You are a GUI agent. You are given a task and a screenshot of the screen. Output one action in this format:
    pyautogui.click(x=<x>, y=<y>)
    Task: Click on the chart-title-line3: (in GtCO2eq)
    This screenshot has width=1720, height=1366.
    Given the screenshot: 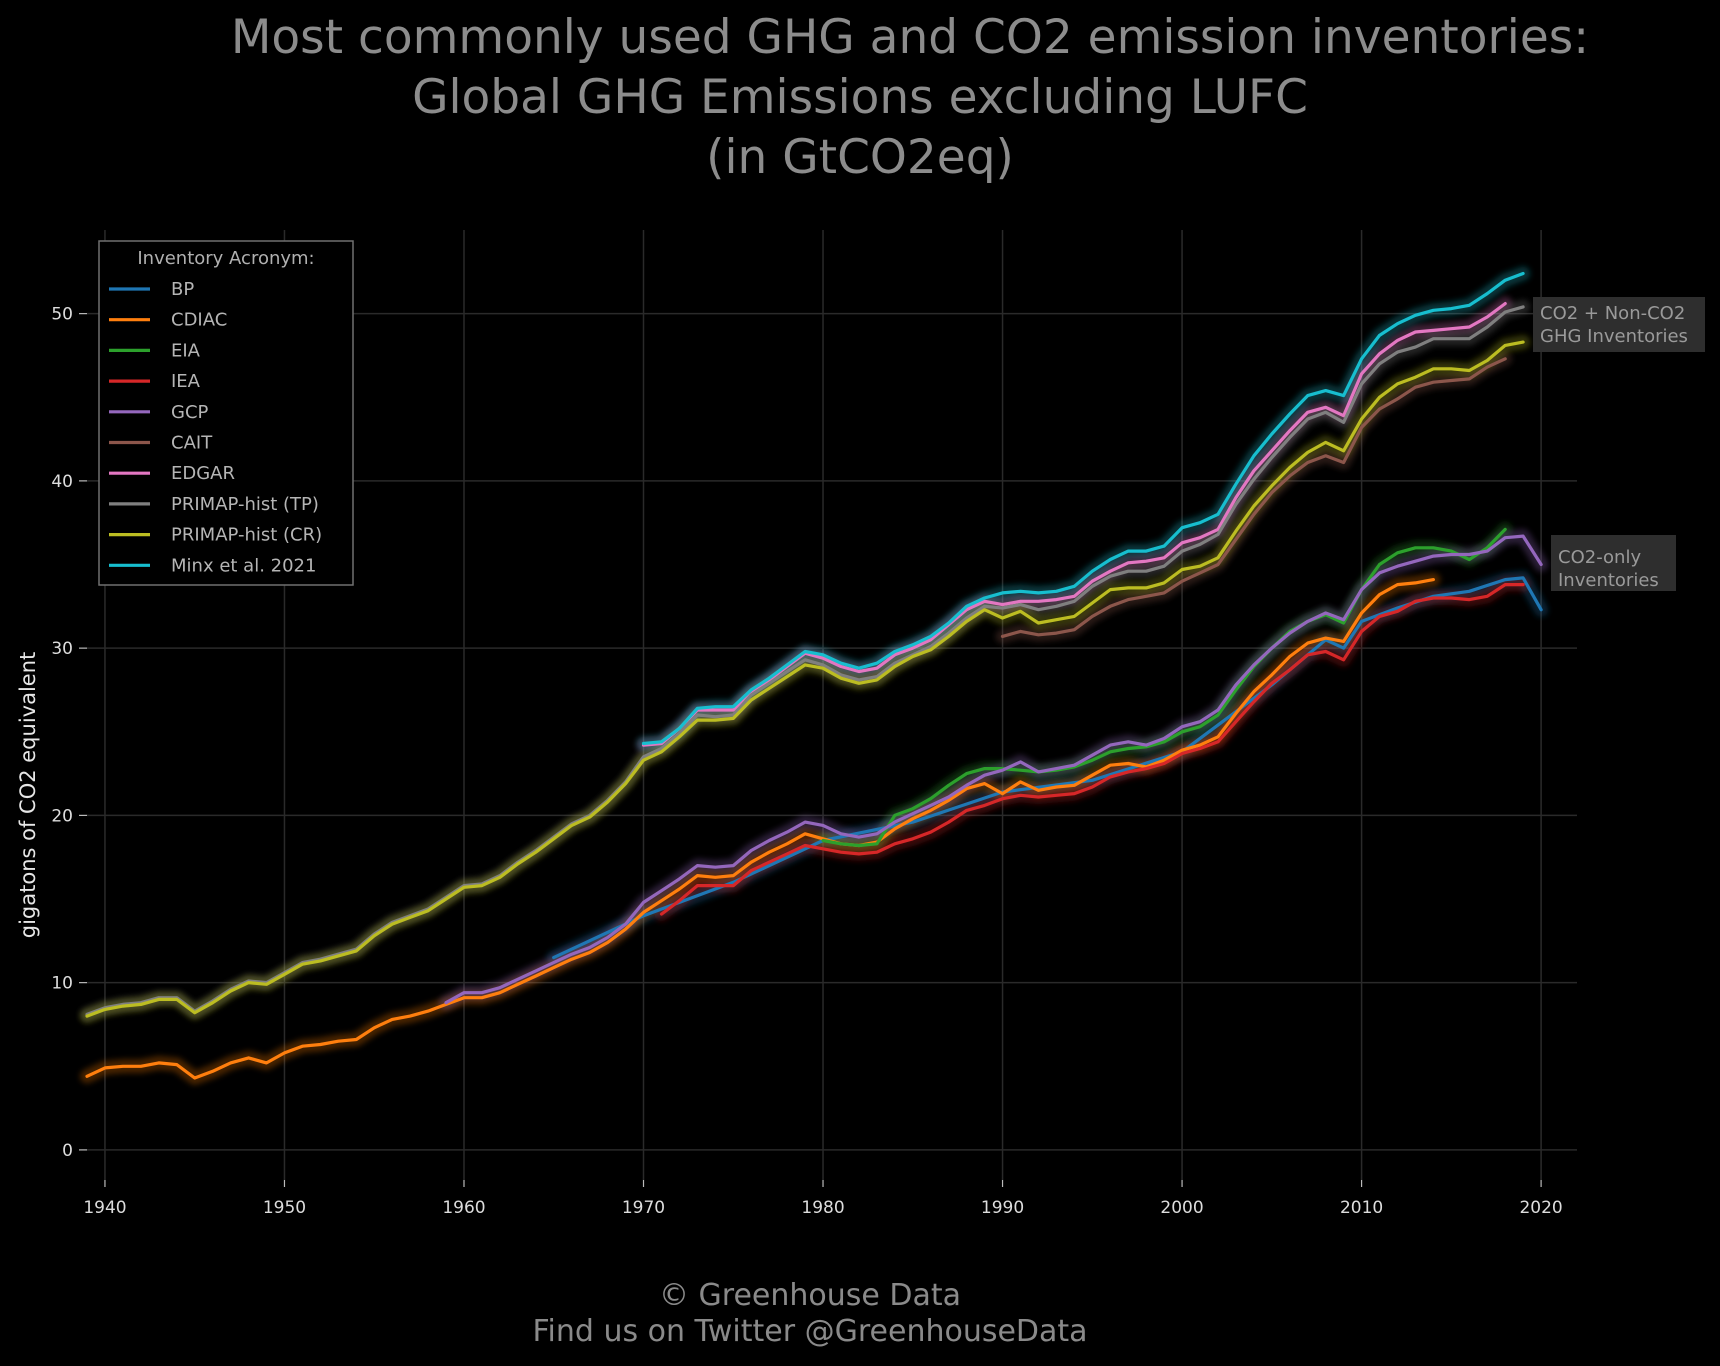 What is the action you would take?
    pyautogui.click(x=860, y=157)
    